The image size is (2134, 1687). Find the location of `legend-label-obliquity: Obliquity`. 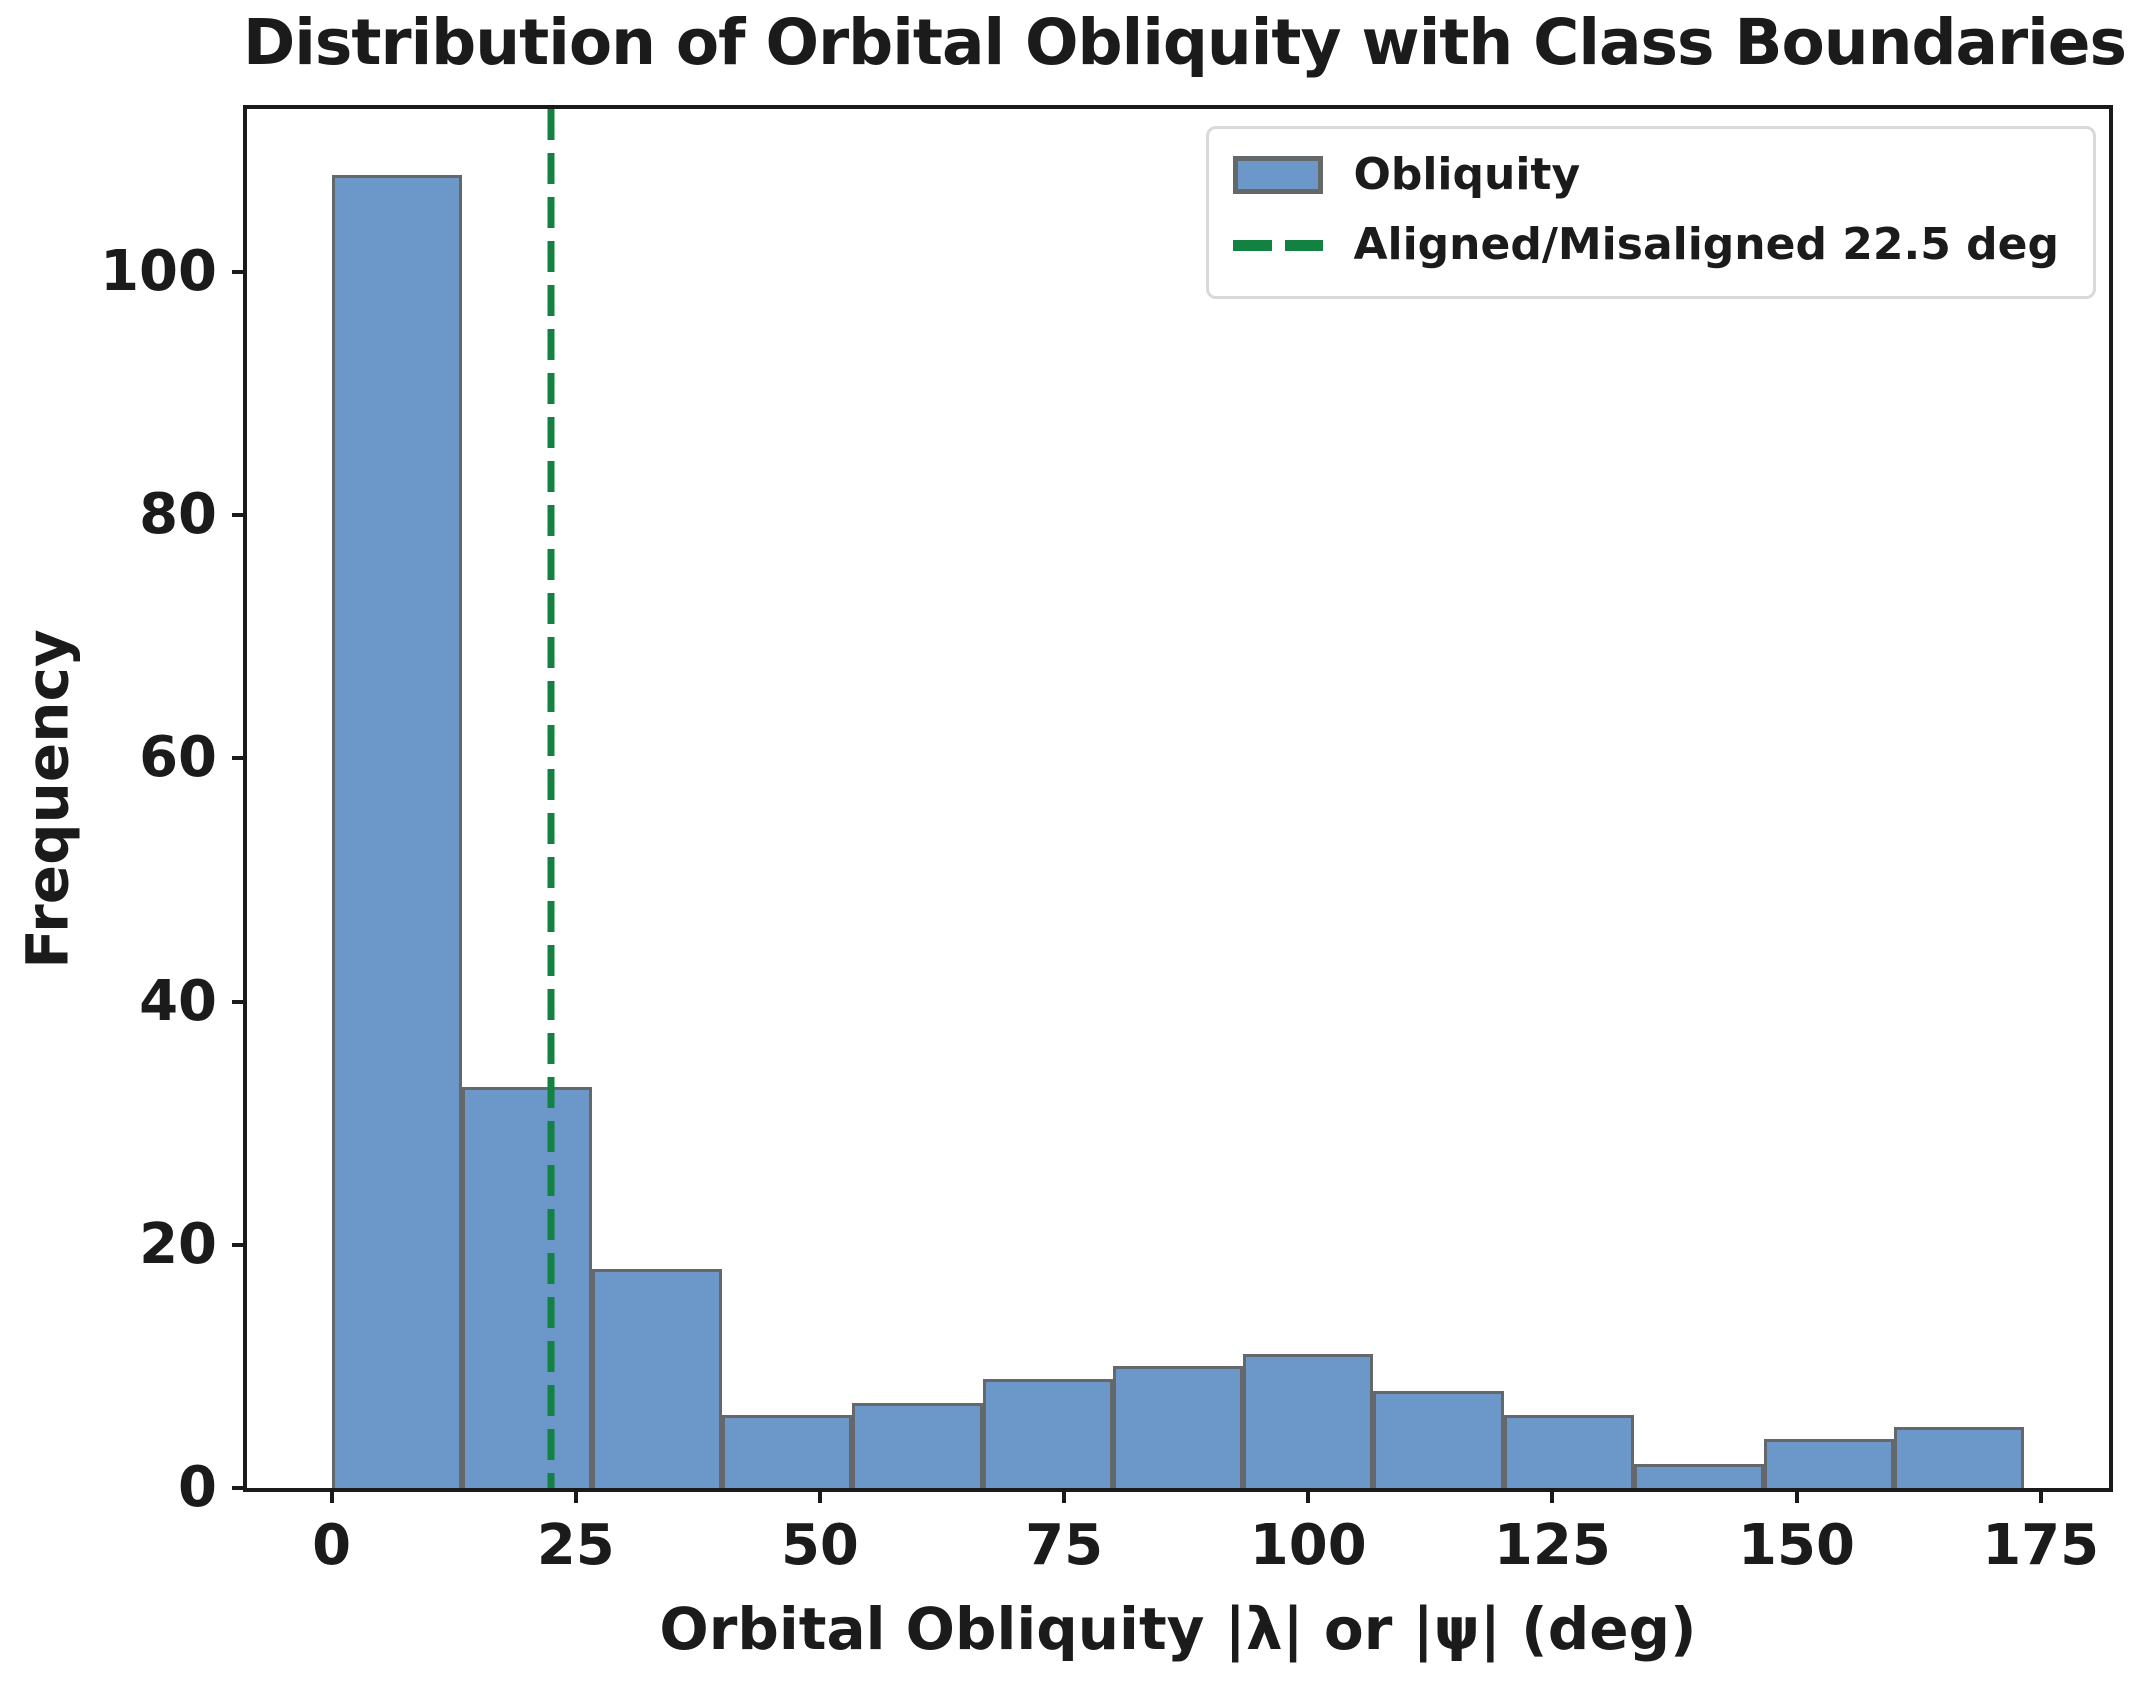

legend-label-obliquity: Obliquity is located at coordinates (1467, 174).